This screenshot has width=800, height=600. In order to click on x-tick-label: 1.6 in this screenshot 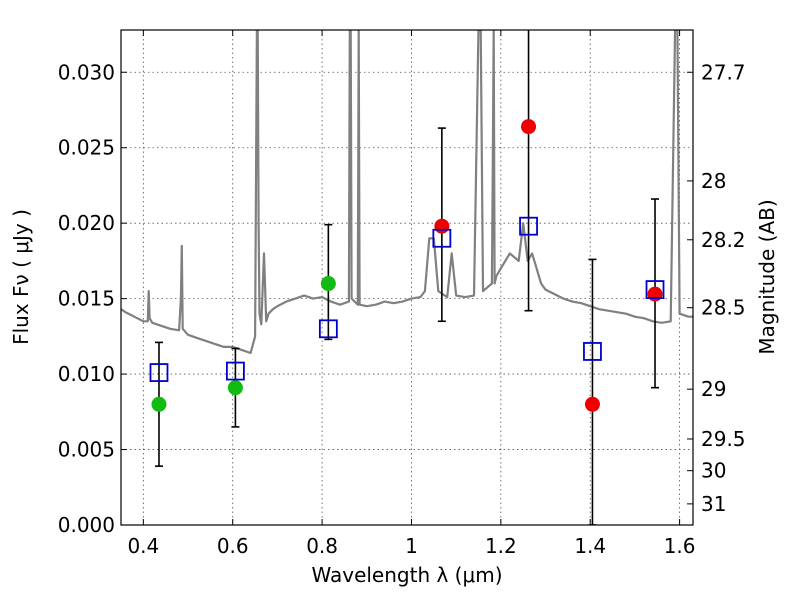, I will do `click(680, 546)`.